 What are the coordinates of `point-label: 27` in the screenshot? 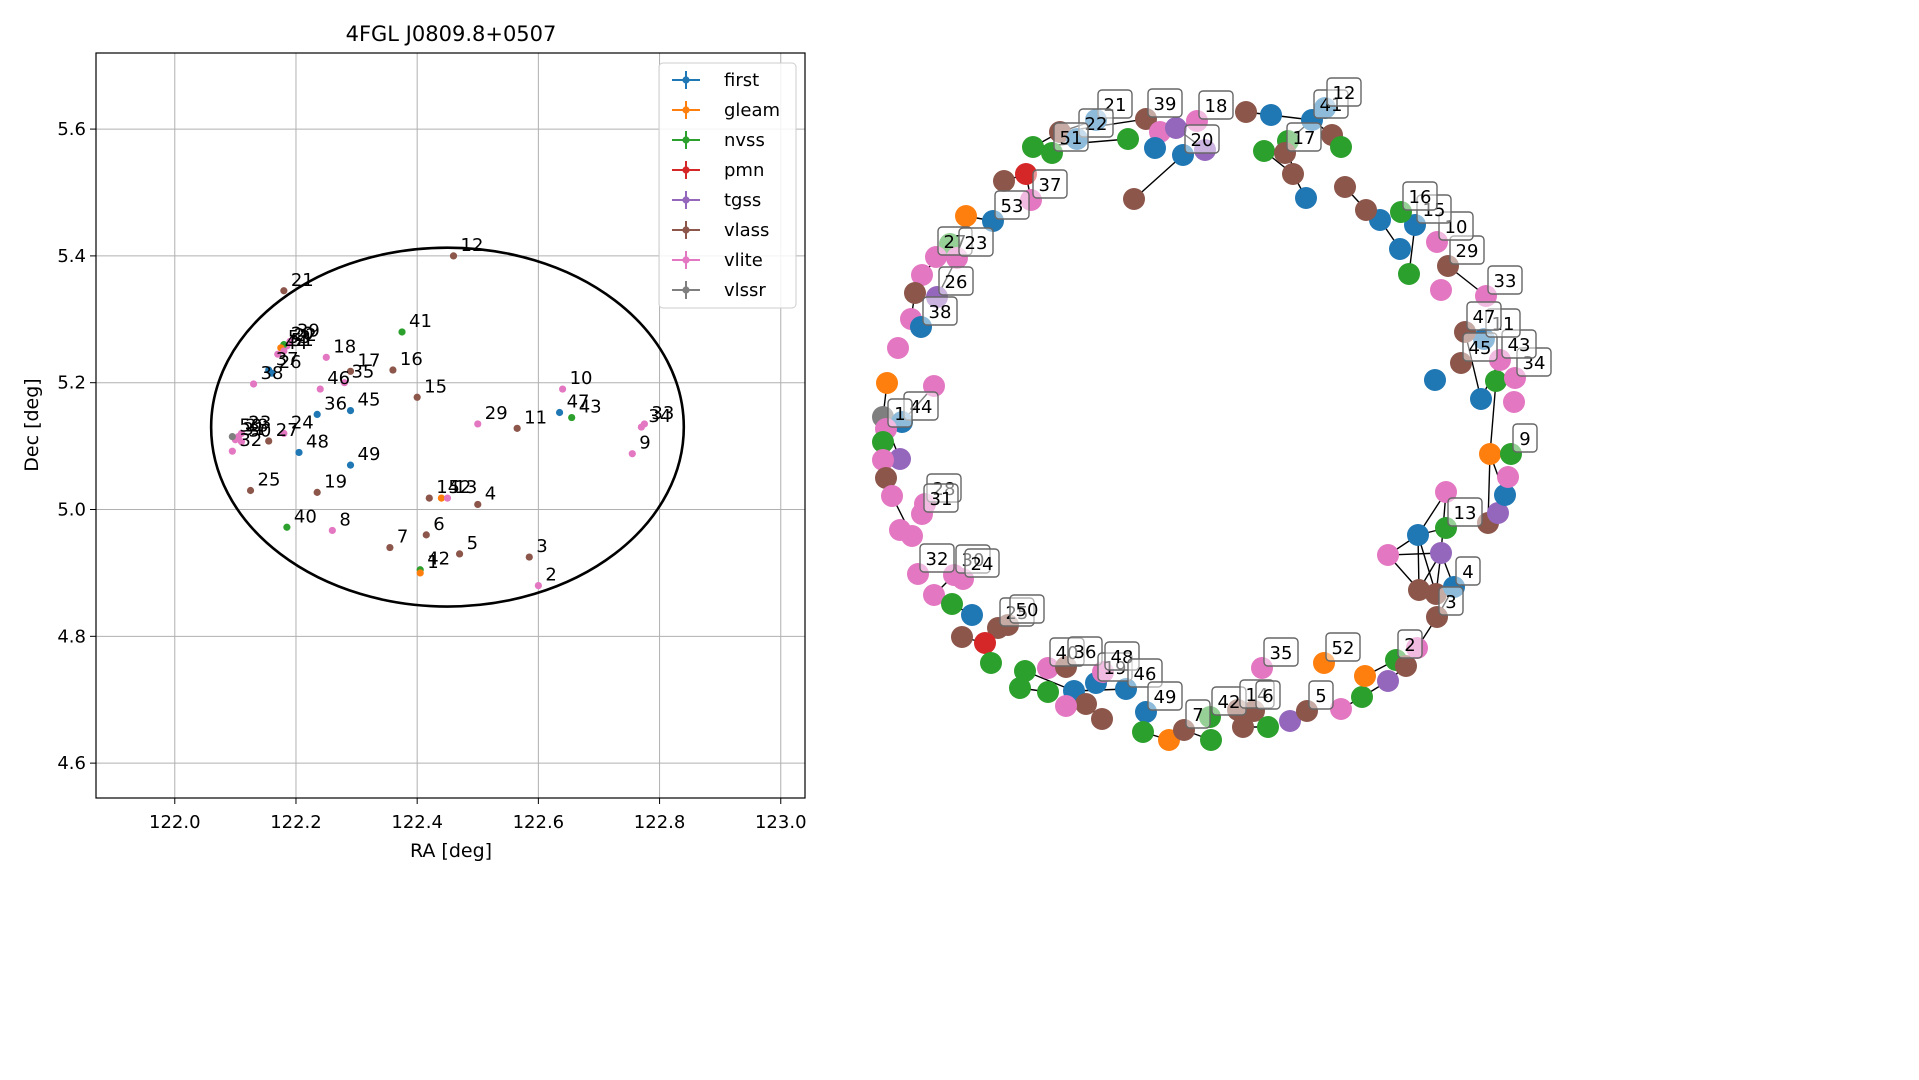 It's located at (287, 430).